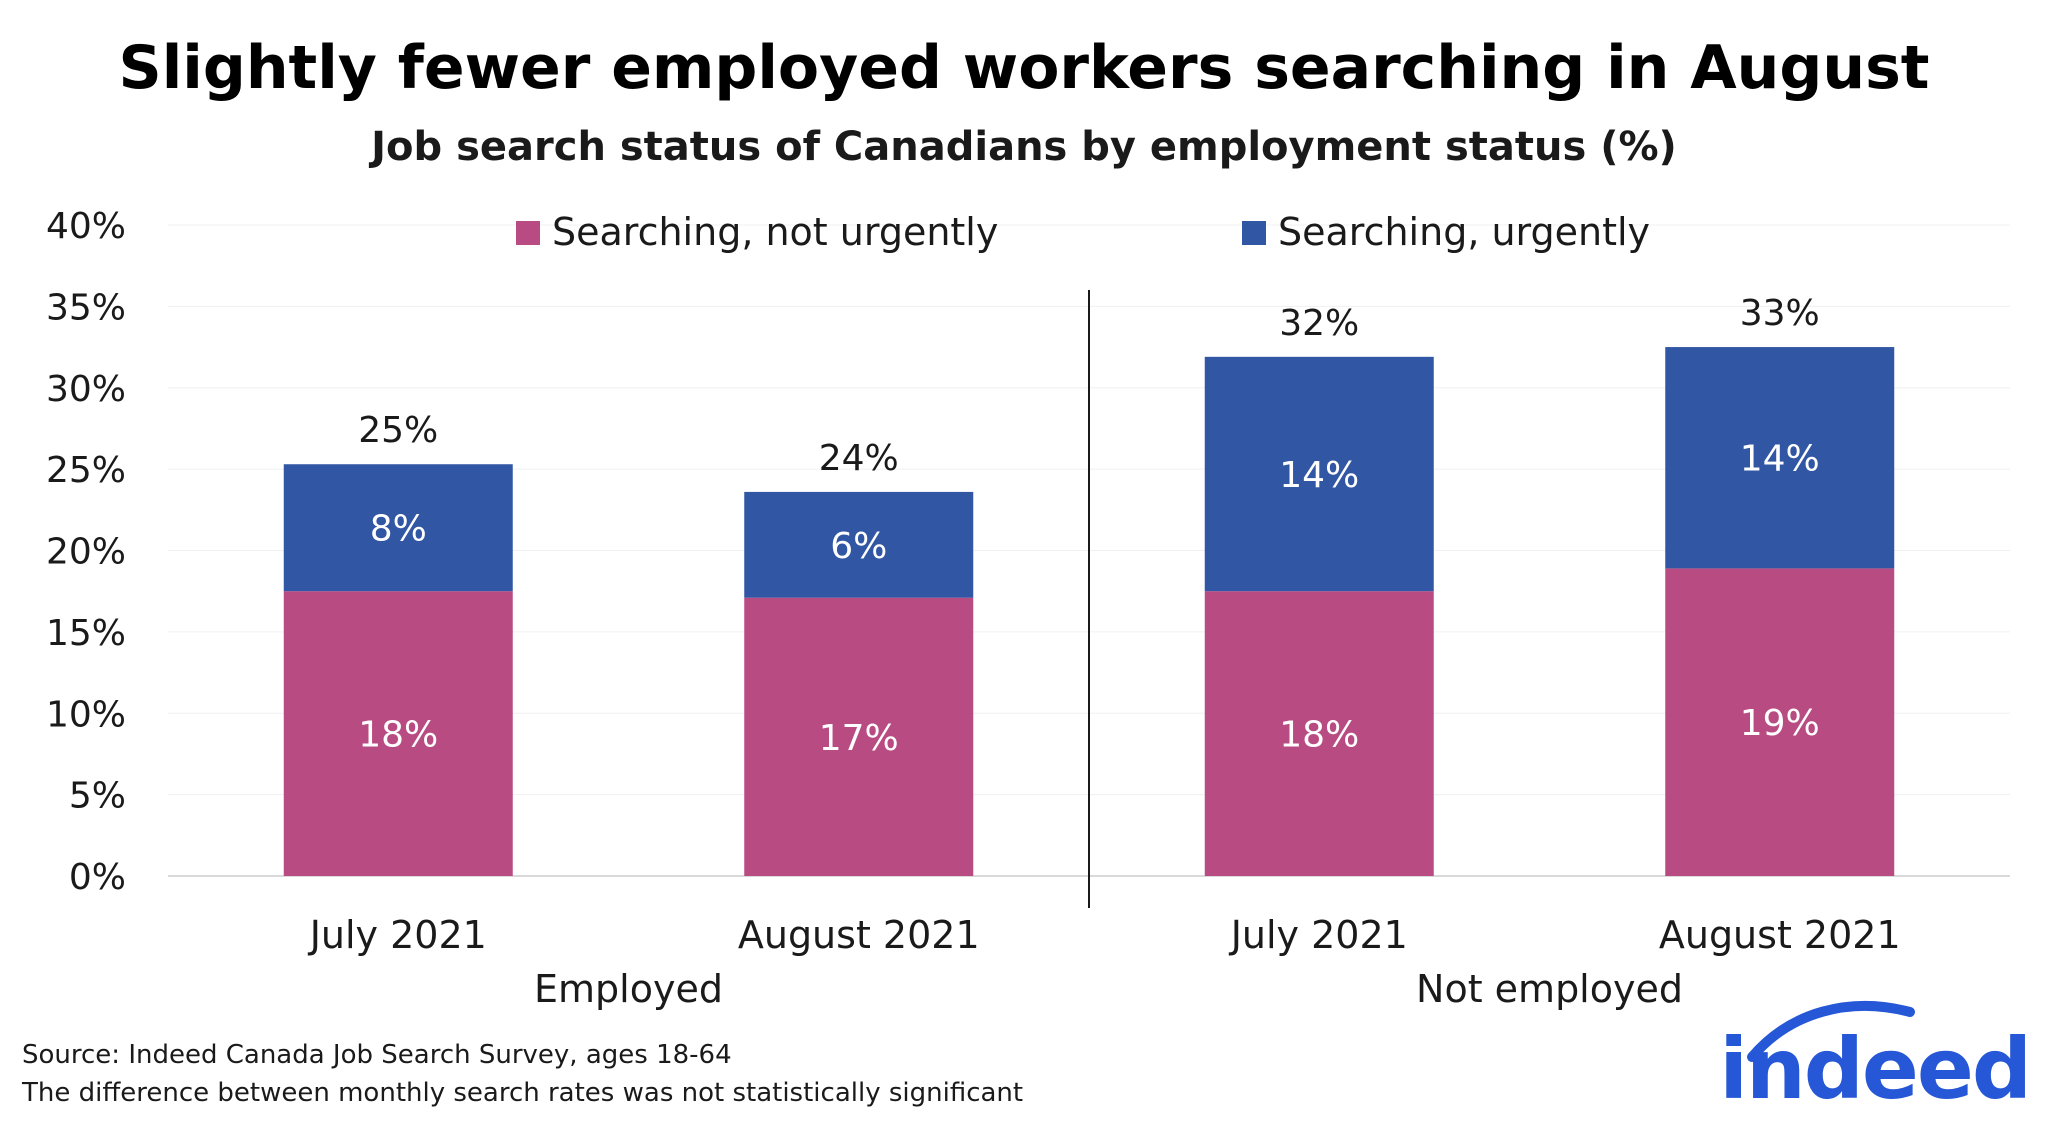 The image size is (2048, 1125). Describe the element at coordinates (1874, 1069) in the screenshot. I see `logo-wordmark: indeed` at that location.